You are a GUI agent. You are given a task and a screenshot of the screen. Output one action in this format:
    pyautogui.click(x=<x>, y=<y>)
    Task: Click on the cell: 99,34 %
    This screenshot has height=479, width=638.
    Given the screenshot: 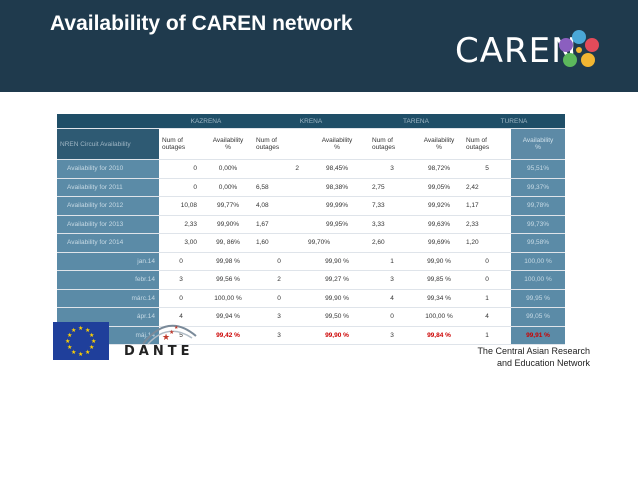 What is the action you would take?
    pyautogui.click(x=439, y=298)
    